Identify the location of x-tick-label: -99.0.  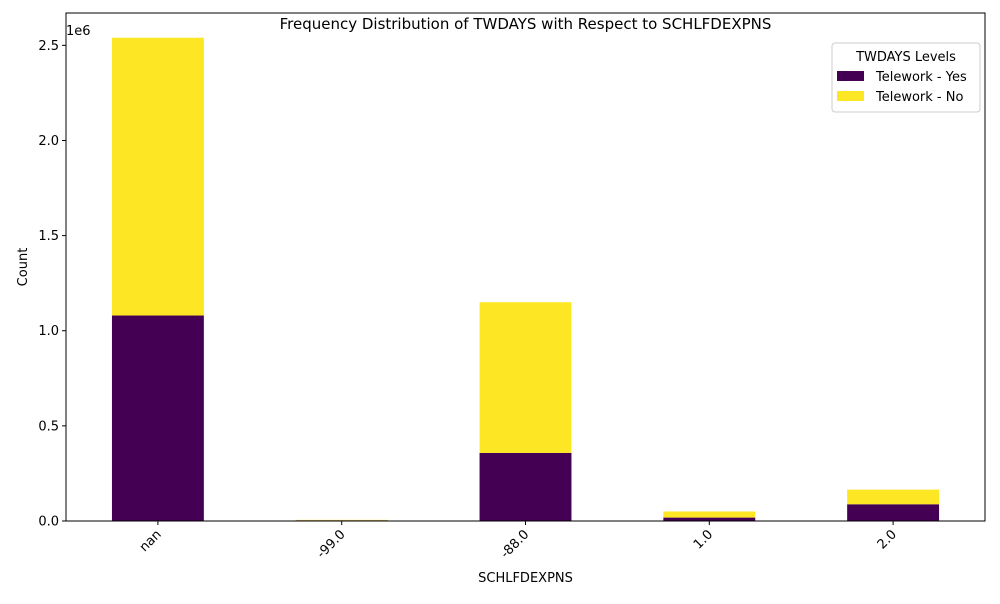
(331, 544).